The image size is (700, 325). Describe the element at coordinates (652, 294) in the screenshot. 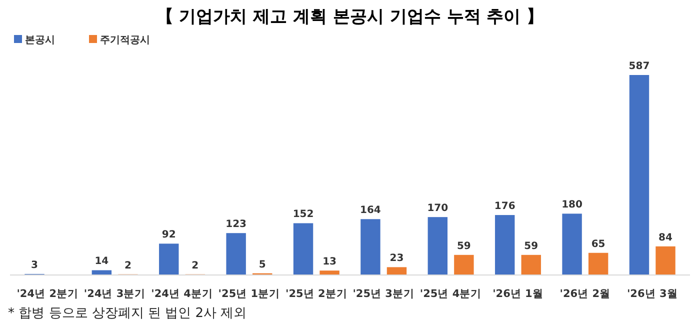

I see `x-tick-label: '26년 3월` at that location.